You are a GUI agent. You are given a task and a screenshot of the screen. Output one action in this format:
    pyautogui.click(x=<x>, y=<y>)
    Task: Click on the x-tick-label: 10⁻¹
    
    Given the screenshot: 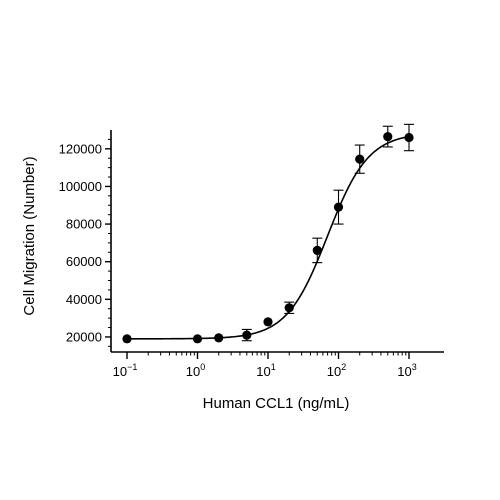 What is the action you would take?
    pyautogui.click(x=125, y=370)
    